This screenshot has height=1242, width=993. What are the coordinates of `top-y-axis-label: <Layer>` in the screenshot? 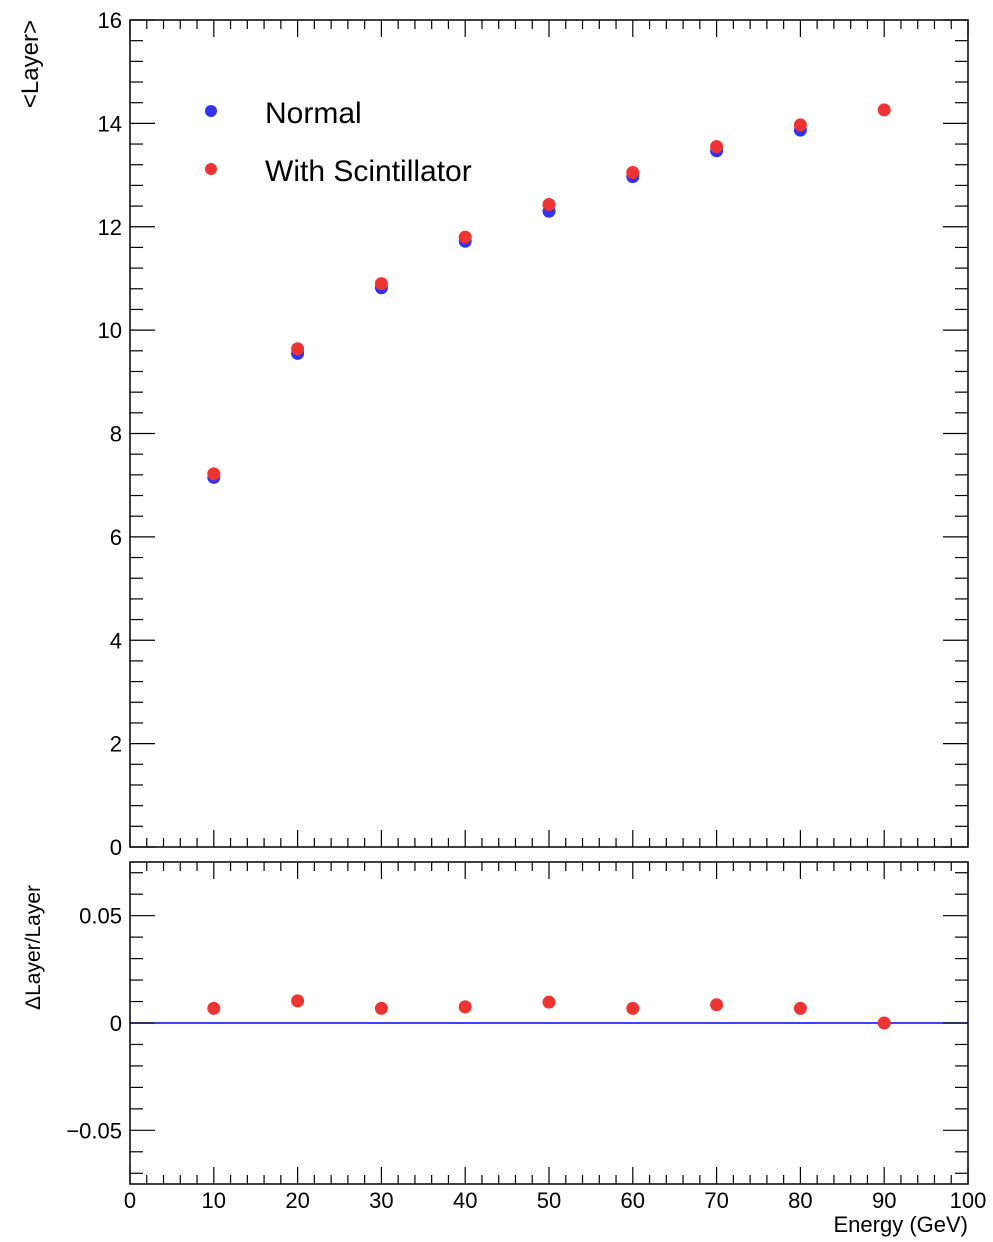 It's located at (30, 64).